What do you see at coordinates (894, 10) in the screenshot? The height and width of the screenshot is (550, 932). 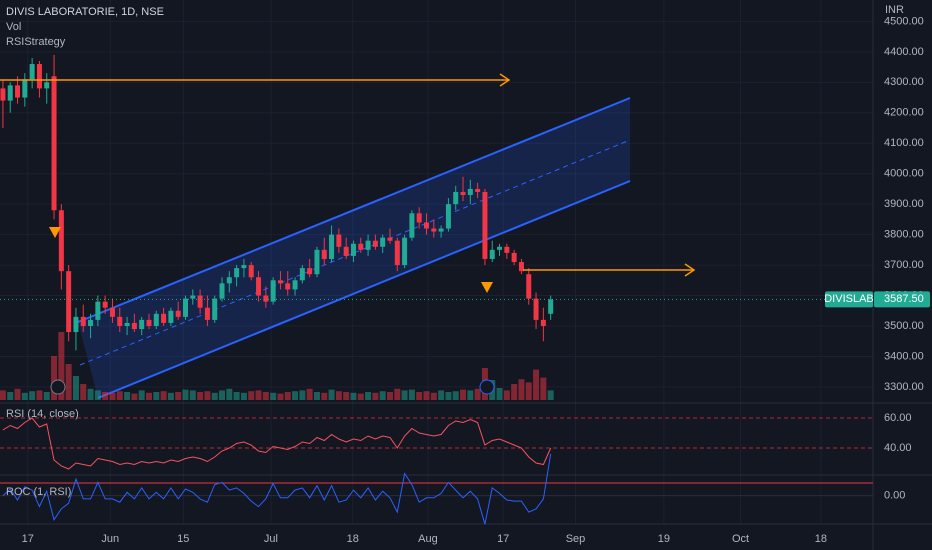 I see `currency: INR` at bounding box center [894, 10].